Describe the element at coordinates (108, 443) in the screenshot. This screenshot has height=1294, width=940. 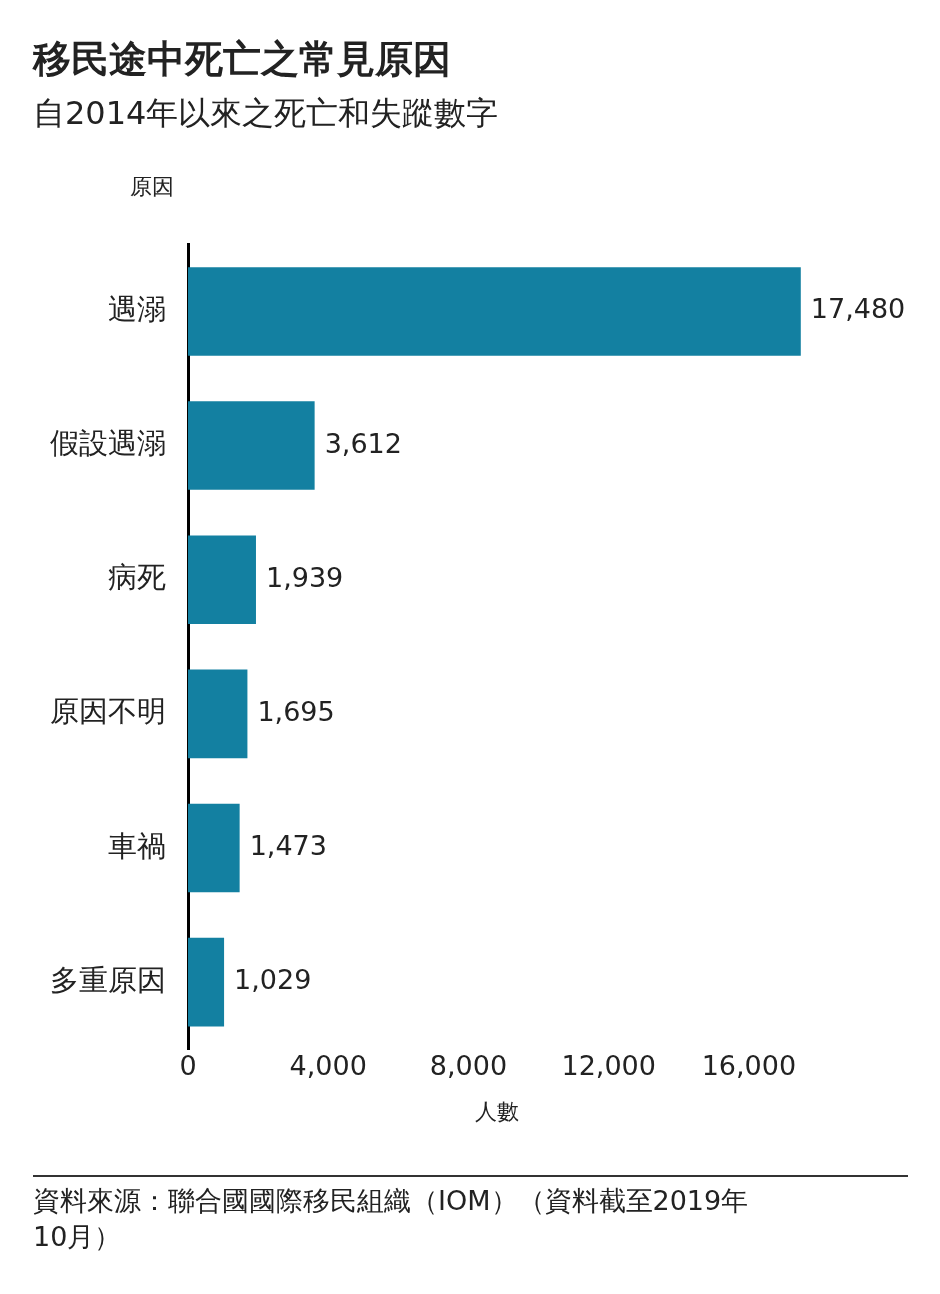
I see `y-tick-label: 假設遇溺` at that location.